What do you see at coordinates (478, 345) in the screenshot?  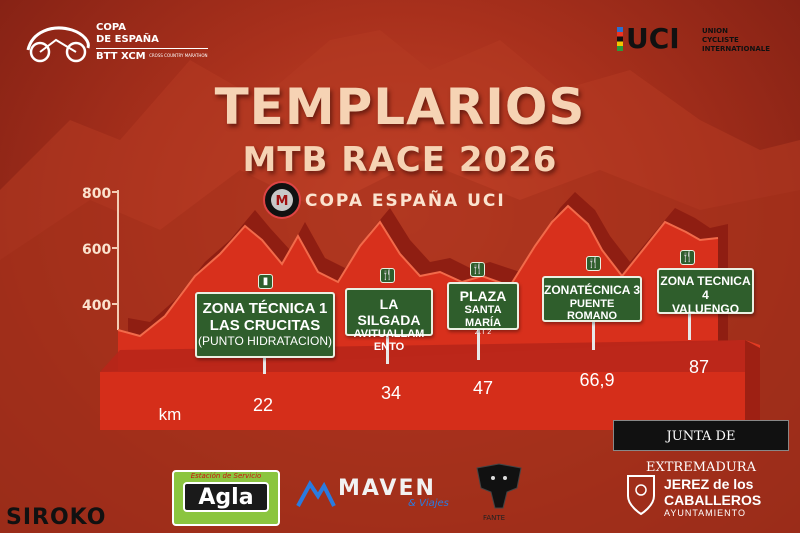 I see `station-3-pole` at bounding box center [478, 345].